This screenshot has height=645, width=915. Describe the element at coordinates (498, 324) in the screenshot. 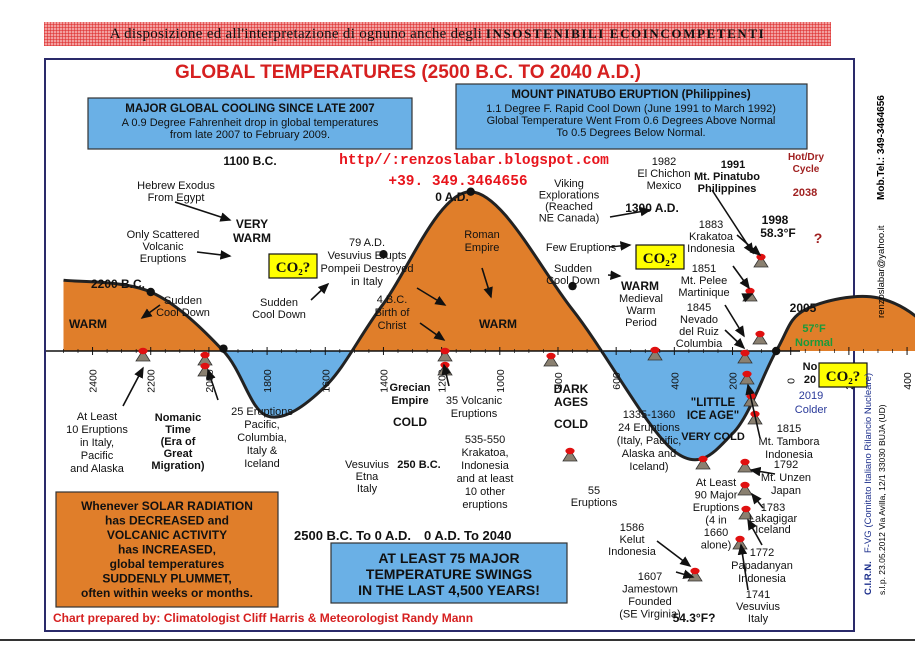

I see `region-warm-2: WARM` at that location.